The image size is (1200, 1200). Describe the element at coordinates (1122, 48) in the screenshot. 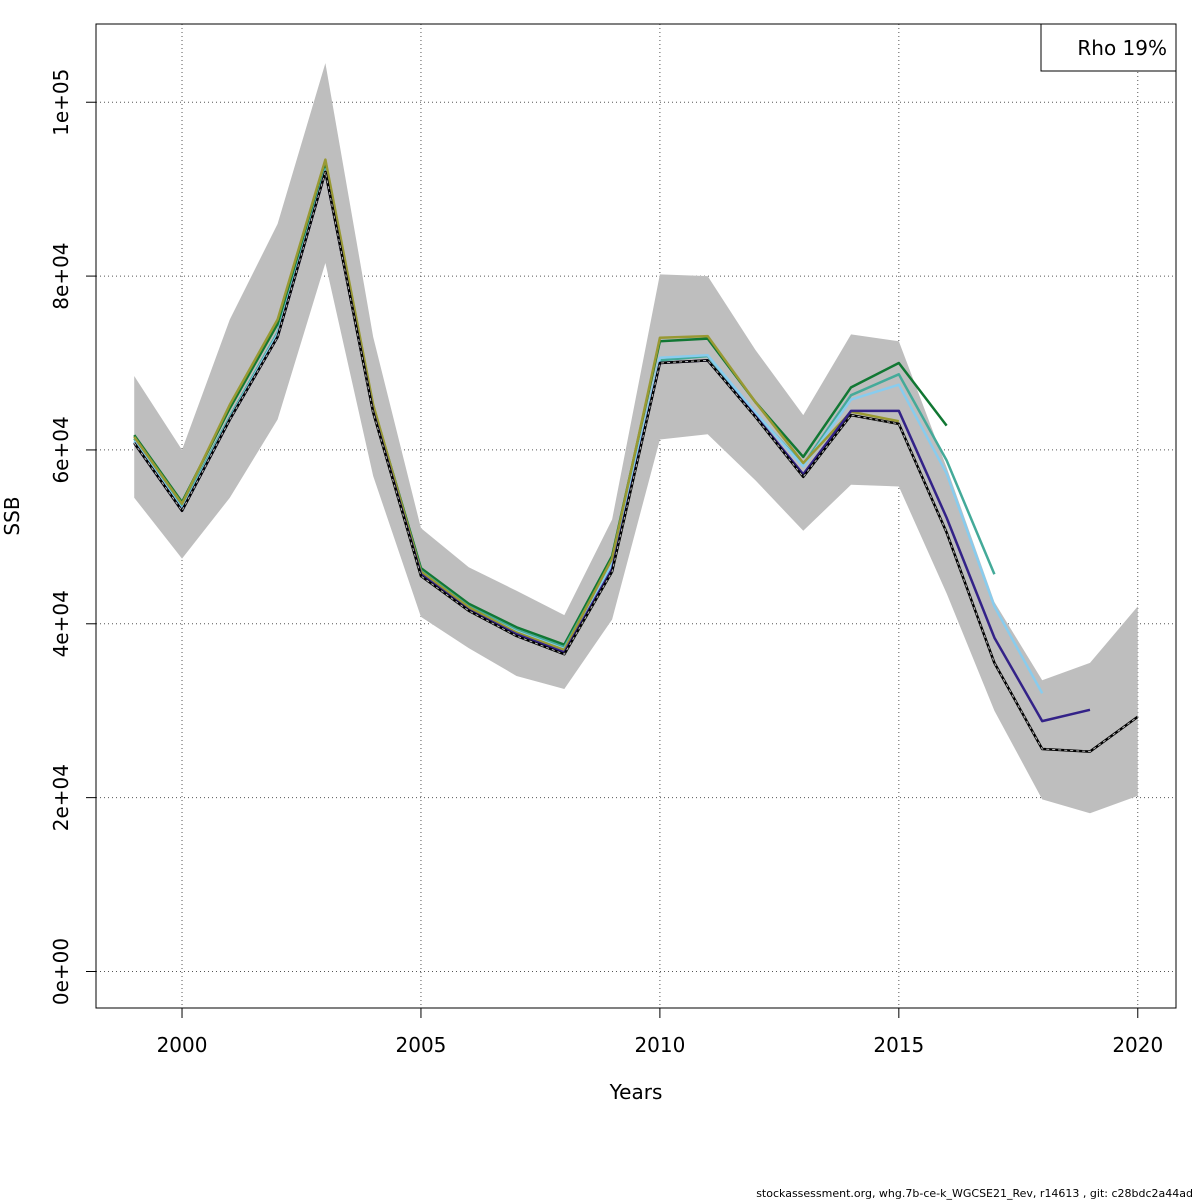

I see `legend-text: Rho 19%` at that location.